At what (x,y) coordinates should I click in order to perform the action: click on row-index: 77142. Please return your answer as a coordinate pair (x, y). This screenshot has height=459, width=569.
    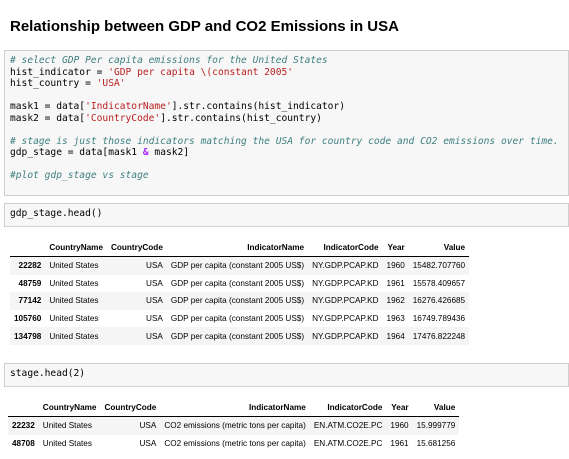
    Looking at the image, I should click on (28, 301).